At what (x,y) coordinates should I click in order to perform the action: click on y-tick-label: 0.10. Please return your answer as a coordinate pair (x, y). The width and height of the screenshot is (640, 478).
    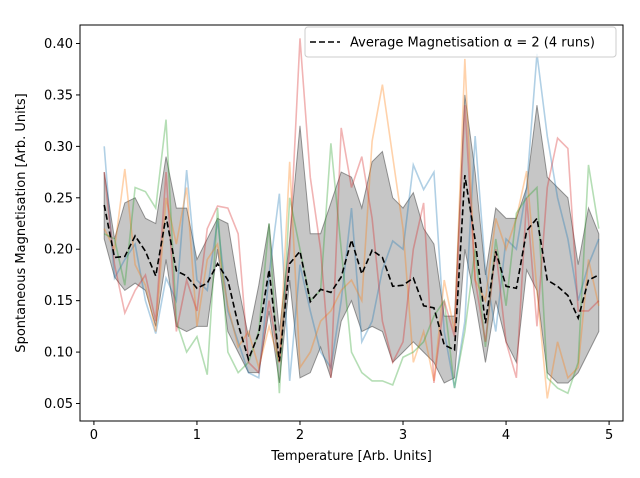
    Looking at the image, I should click on (58, 353).